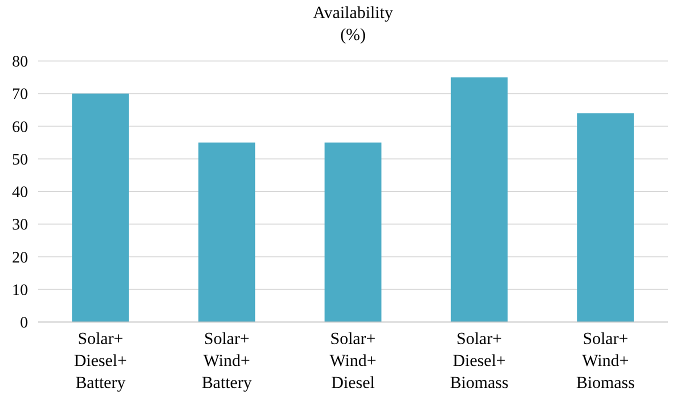 The width and height of the screenshot is (680, 408). What do you see at coordinates (101, 360) in the screenshot?
I see `x-tick-label: Solar+ Diesel+ Battery` at bounding box center [101, 360].